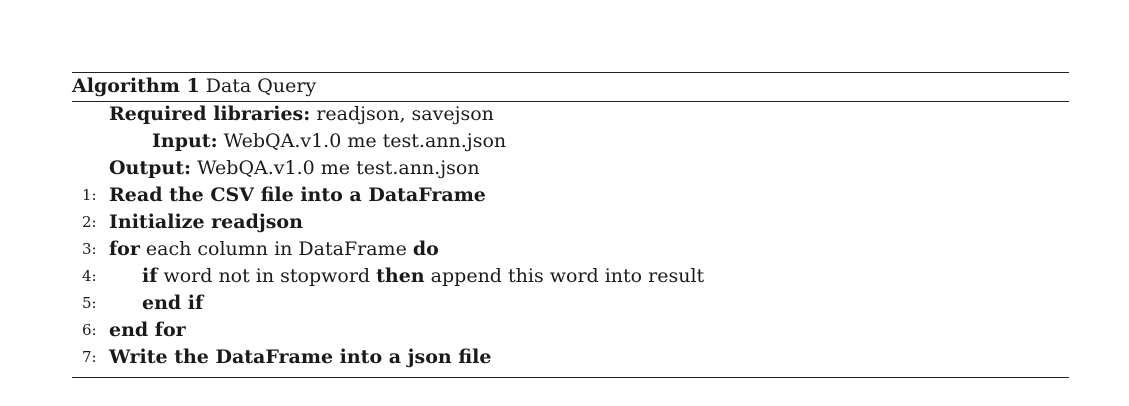 This screenshot has width=1129, height=406. I want to click on line-number: 7:, so click(89, 357).